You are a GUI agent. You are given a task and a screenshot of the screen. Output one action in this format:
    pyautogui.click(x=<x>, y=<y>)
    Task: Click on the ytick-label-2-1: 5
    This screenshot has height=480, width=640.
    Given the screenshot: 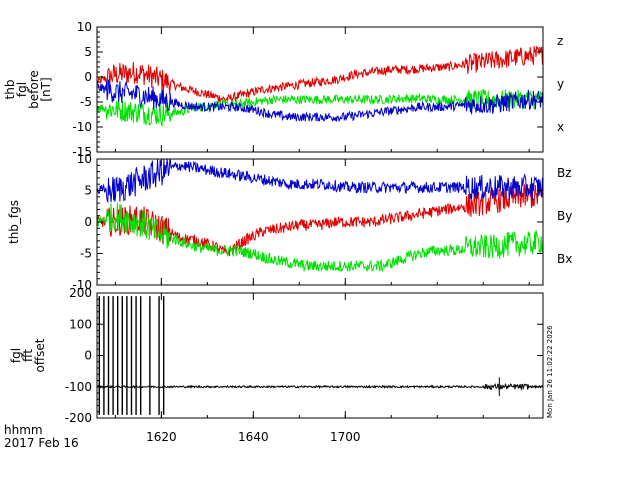 What is the action you would take?
    pyautogui.click(x=88, y=191)
    